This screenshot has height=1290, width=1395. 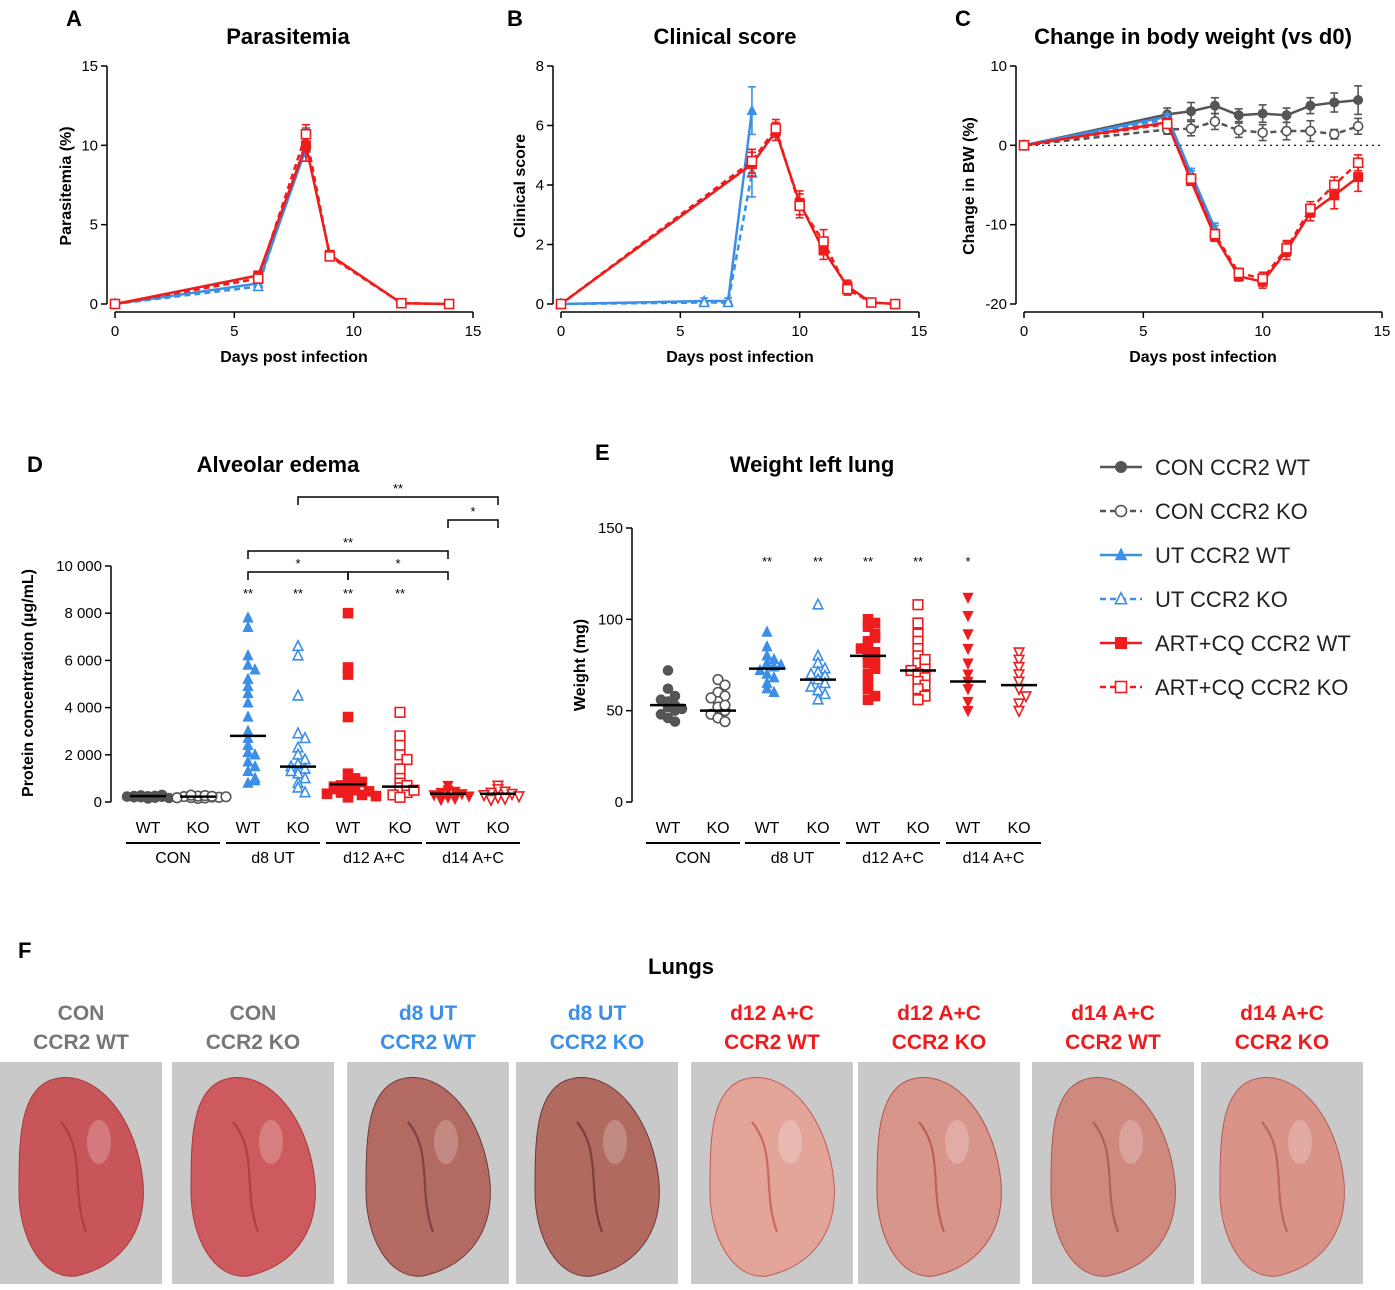 What do you see at coordinates (1205, 467) in the screenshot?
I see `legend-item: CON CCR2 WT` at bounding box center [1205, 467].